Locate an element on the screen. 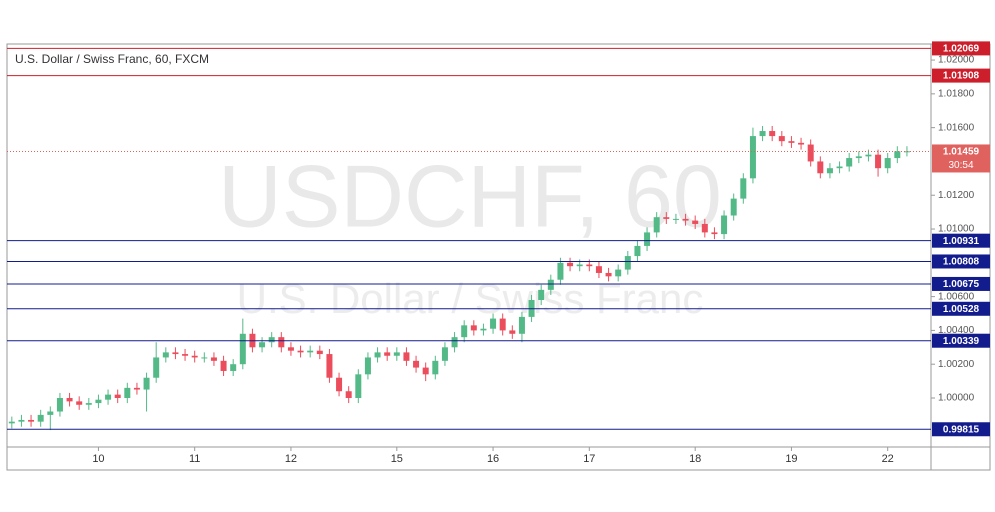  x-tick-label: 19 is located at coordinates (791, 459).